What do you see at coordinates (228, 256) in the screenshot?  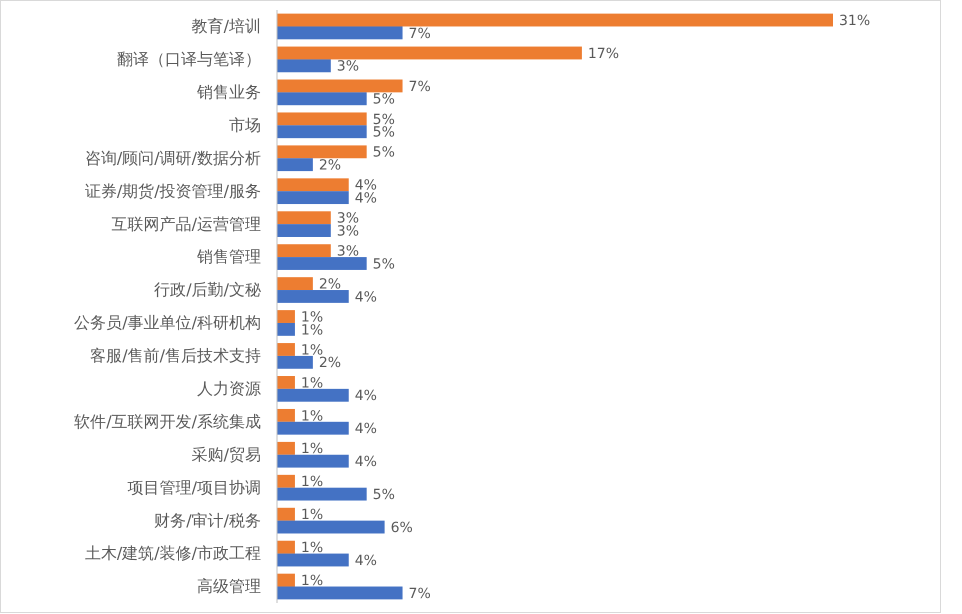 I see `y-tick-label: 销售管理` at bounding box center [228, 256].